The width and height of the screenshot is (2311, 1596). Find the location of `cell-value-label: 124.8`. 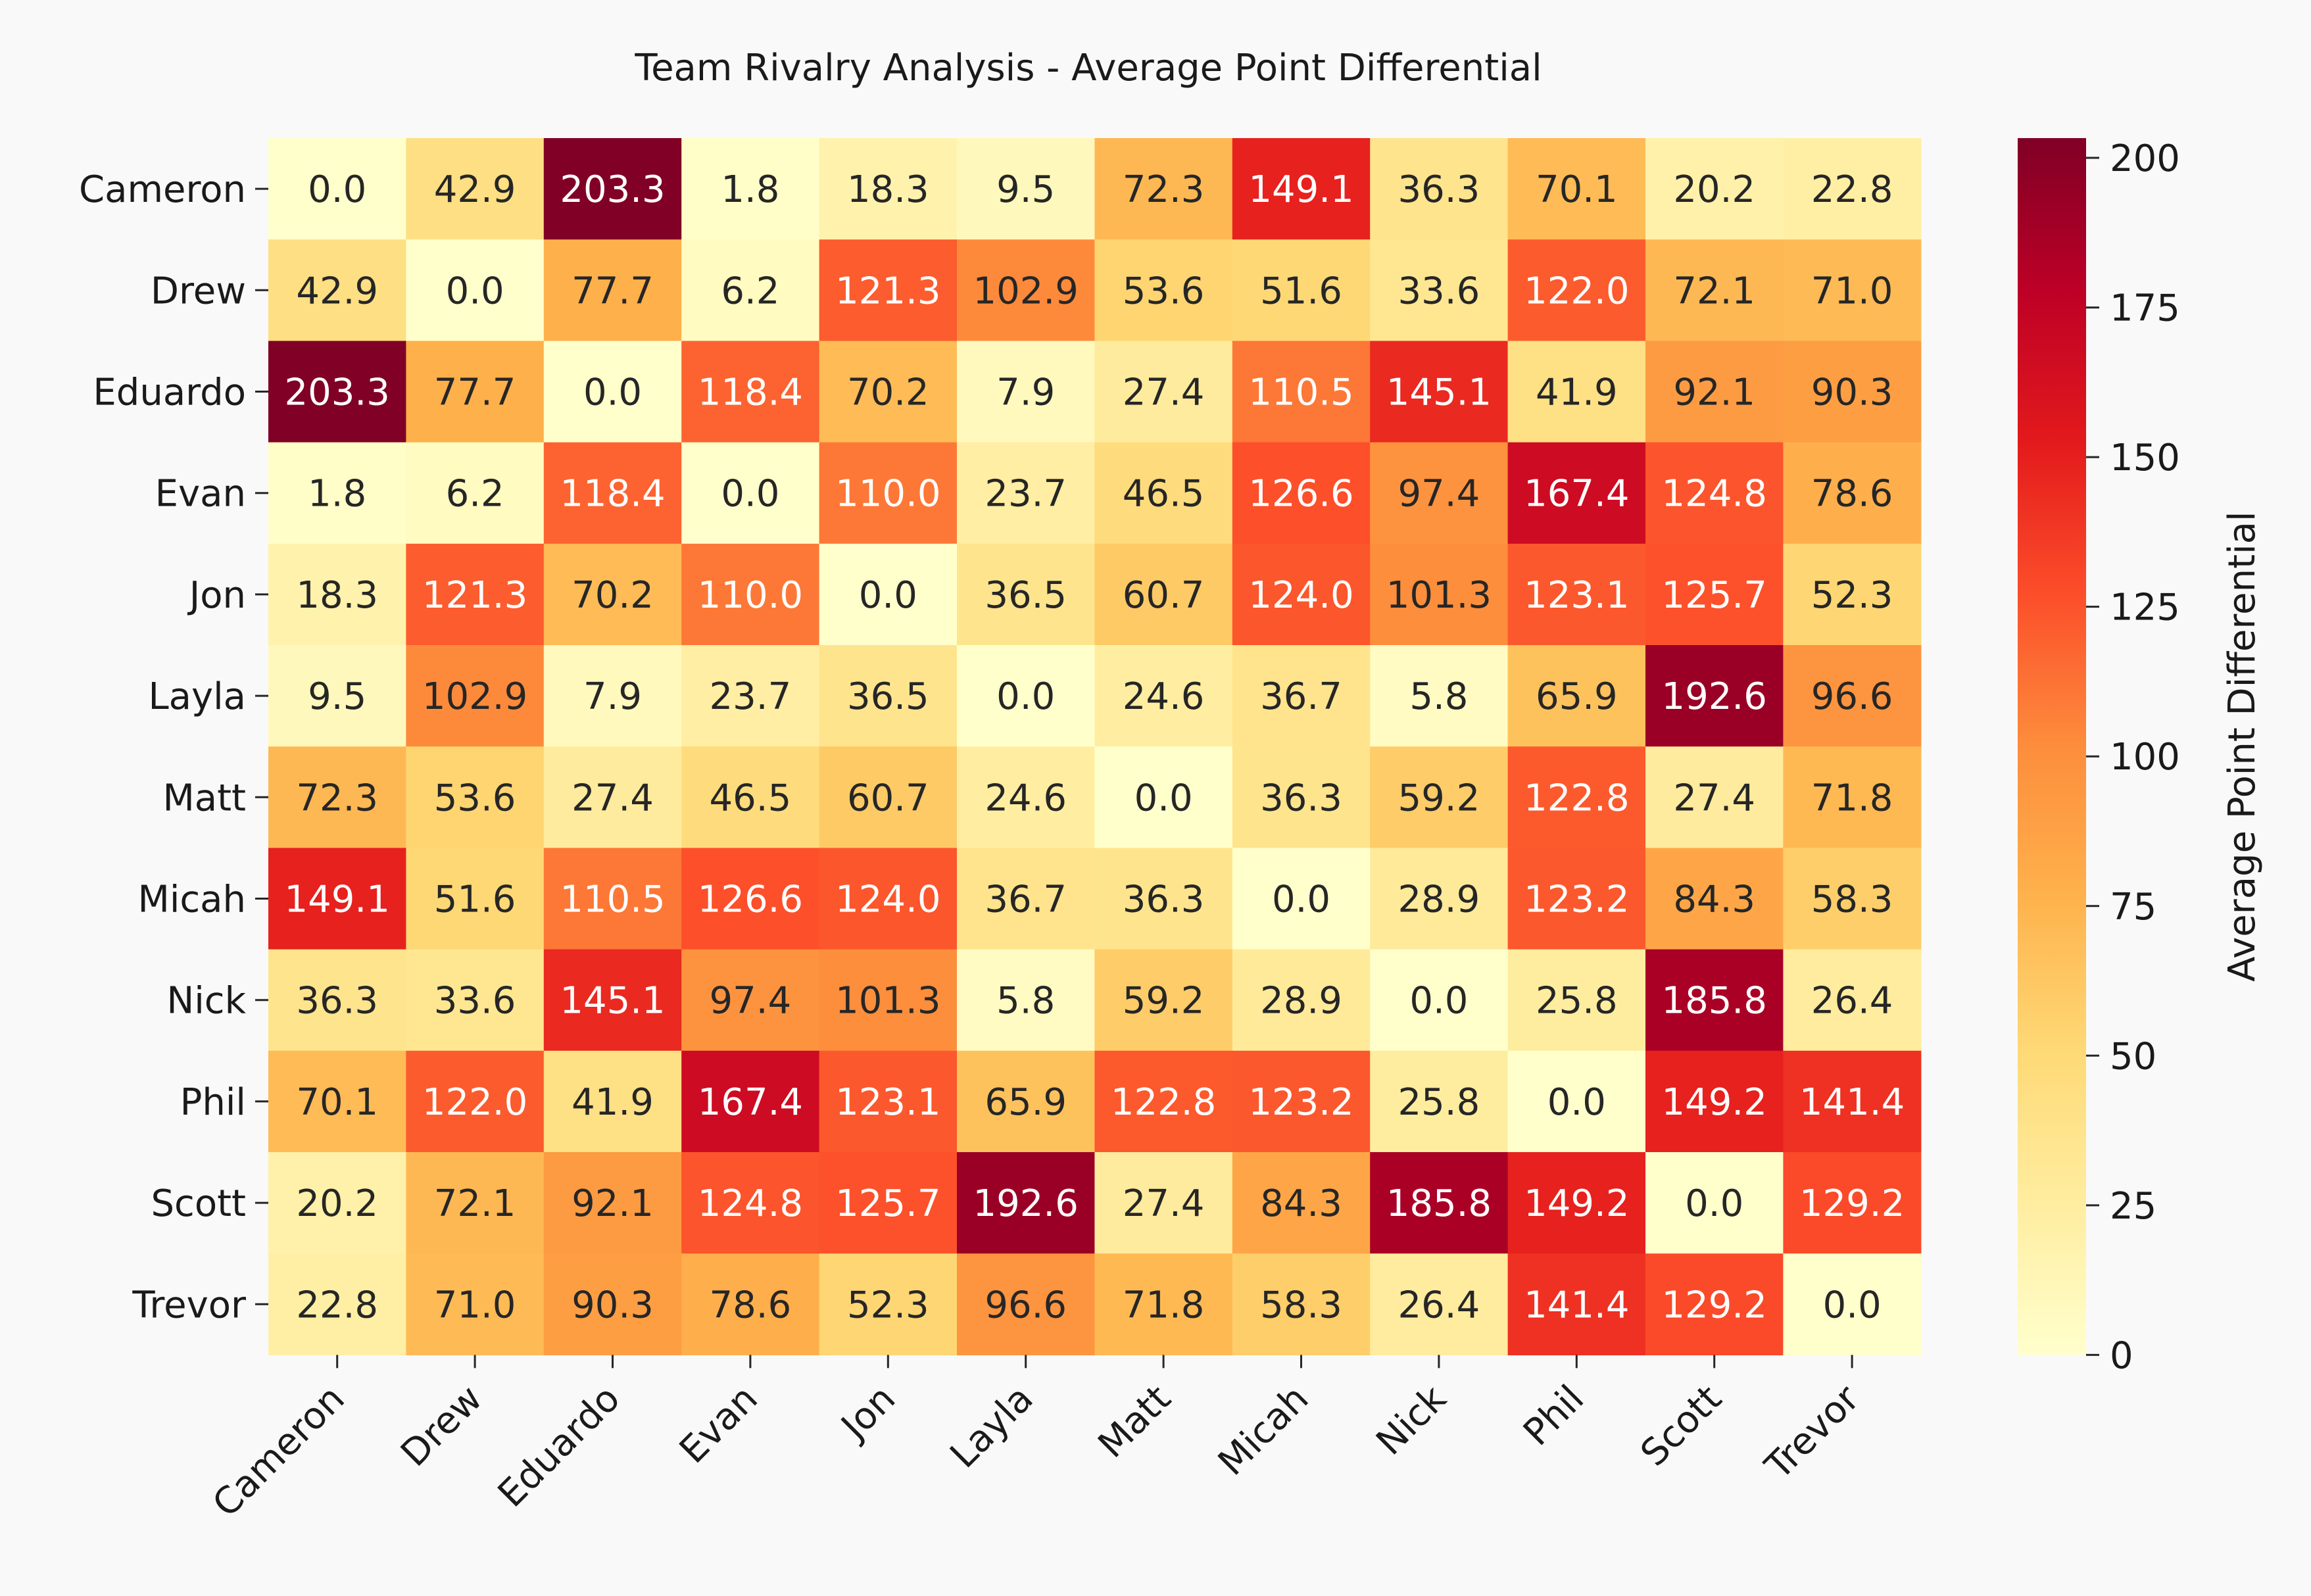

cell-value-label: 124.8 is located at coordinates (751, 1203).